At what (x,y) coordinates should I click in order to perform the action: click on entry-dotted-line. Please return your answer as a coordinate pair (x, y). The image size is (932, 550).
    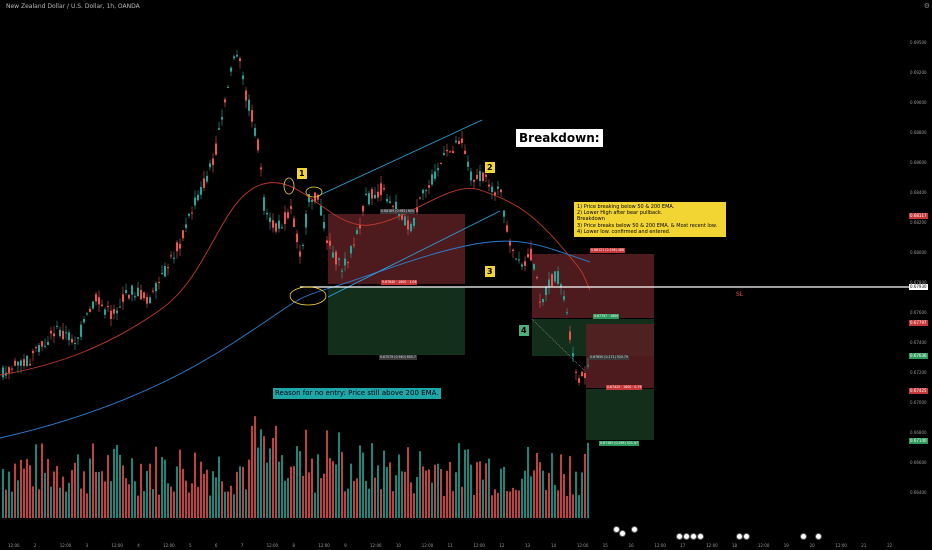
    Looking at the image, I should click on (559, 345).